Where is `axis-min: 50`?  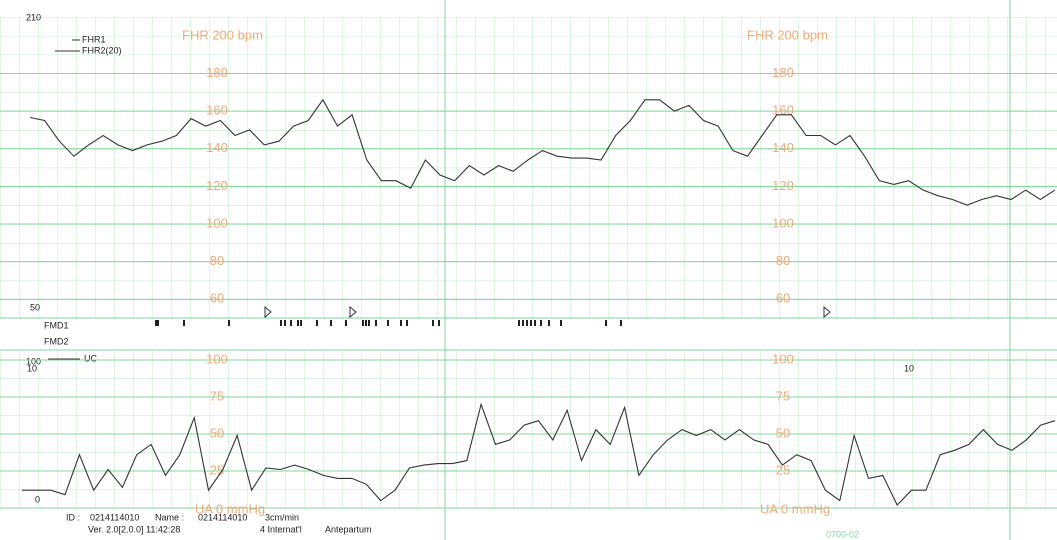 axis-min: 50 is located at coordinates (35, 307).